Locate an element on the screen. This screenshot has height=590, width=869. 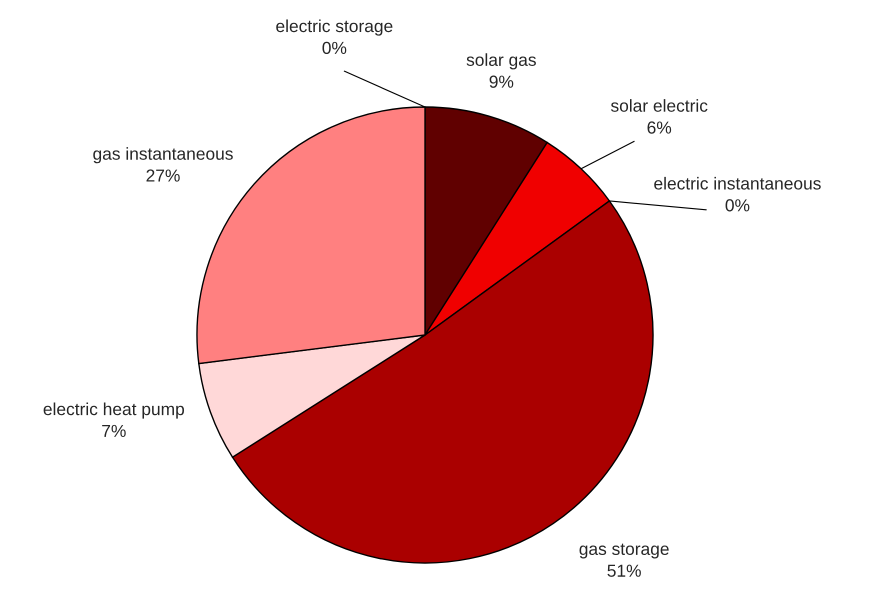
data-label: 7% is located at coordinates (114, 431).